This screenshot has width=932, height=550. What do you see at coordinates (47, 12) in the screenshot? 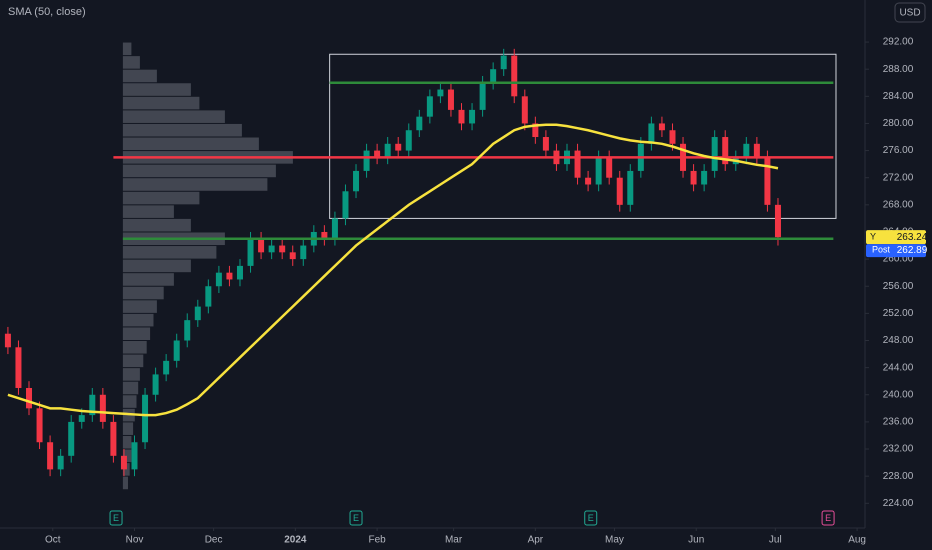
I see `indicator-label: SMA (50, close)` at bounding box center [47, 12].